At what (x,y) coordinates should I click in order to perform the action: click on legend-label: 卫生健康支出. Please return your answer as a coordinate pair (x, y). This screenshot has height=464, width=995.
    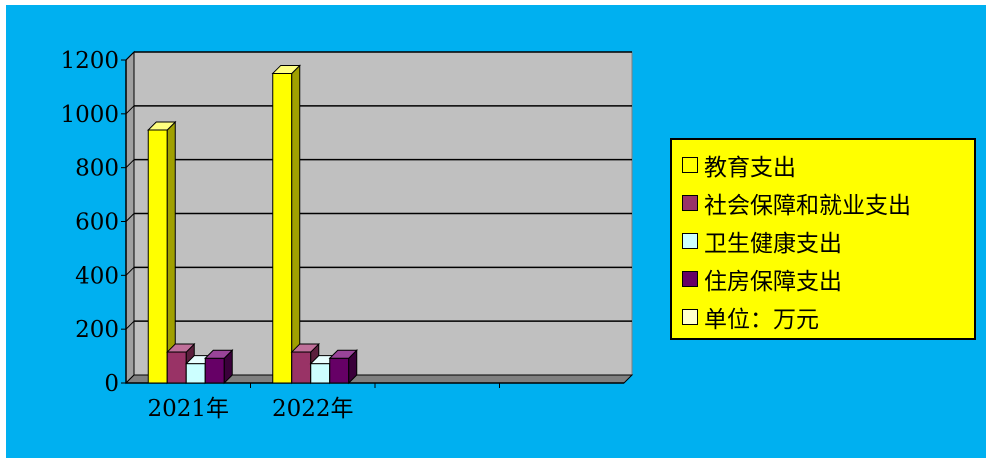
    Looking at the image, I should click on (773, 244).